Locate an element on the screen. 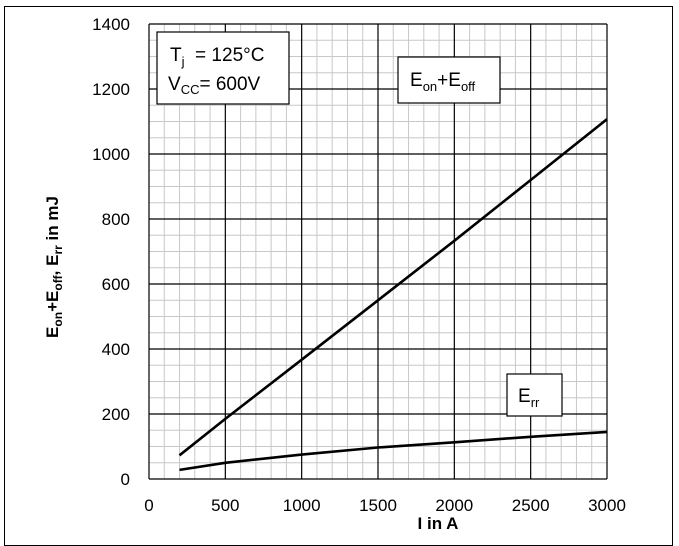 This screenshot has width=679, height=546. x-axis-label: I in A is located at coordinates (438, 522).